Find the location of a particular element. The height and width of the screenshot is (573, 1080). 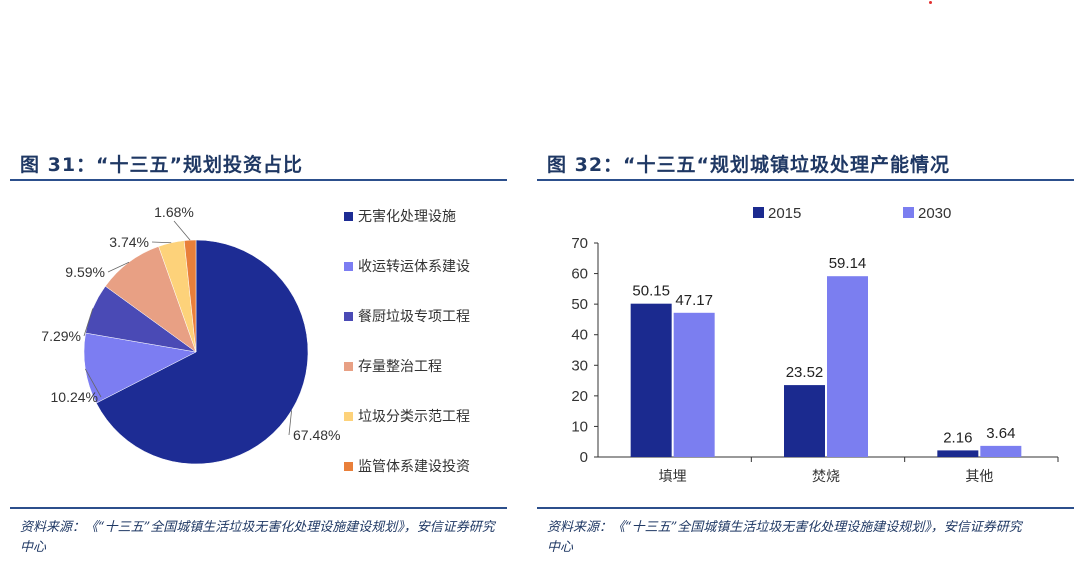

pie-data-label: 3.74% is located at coordinates (129, 242).